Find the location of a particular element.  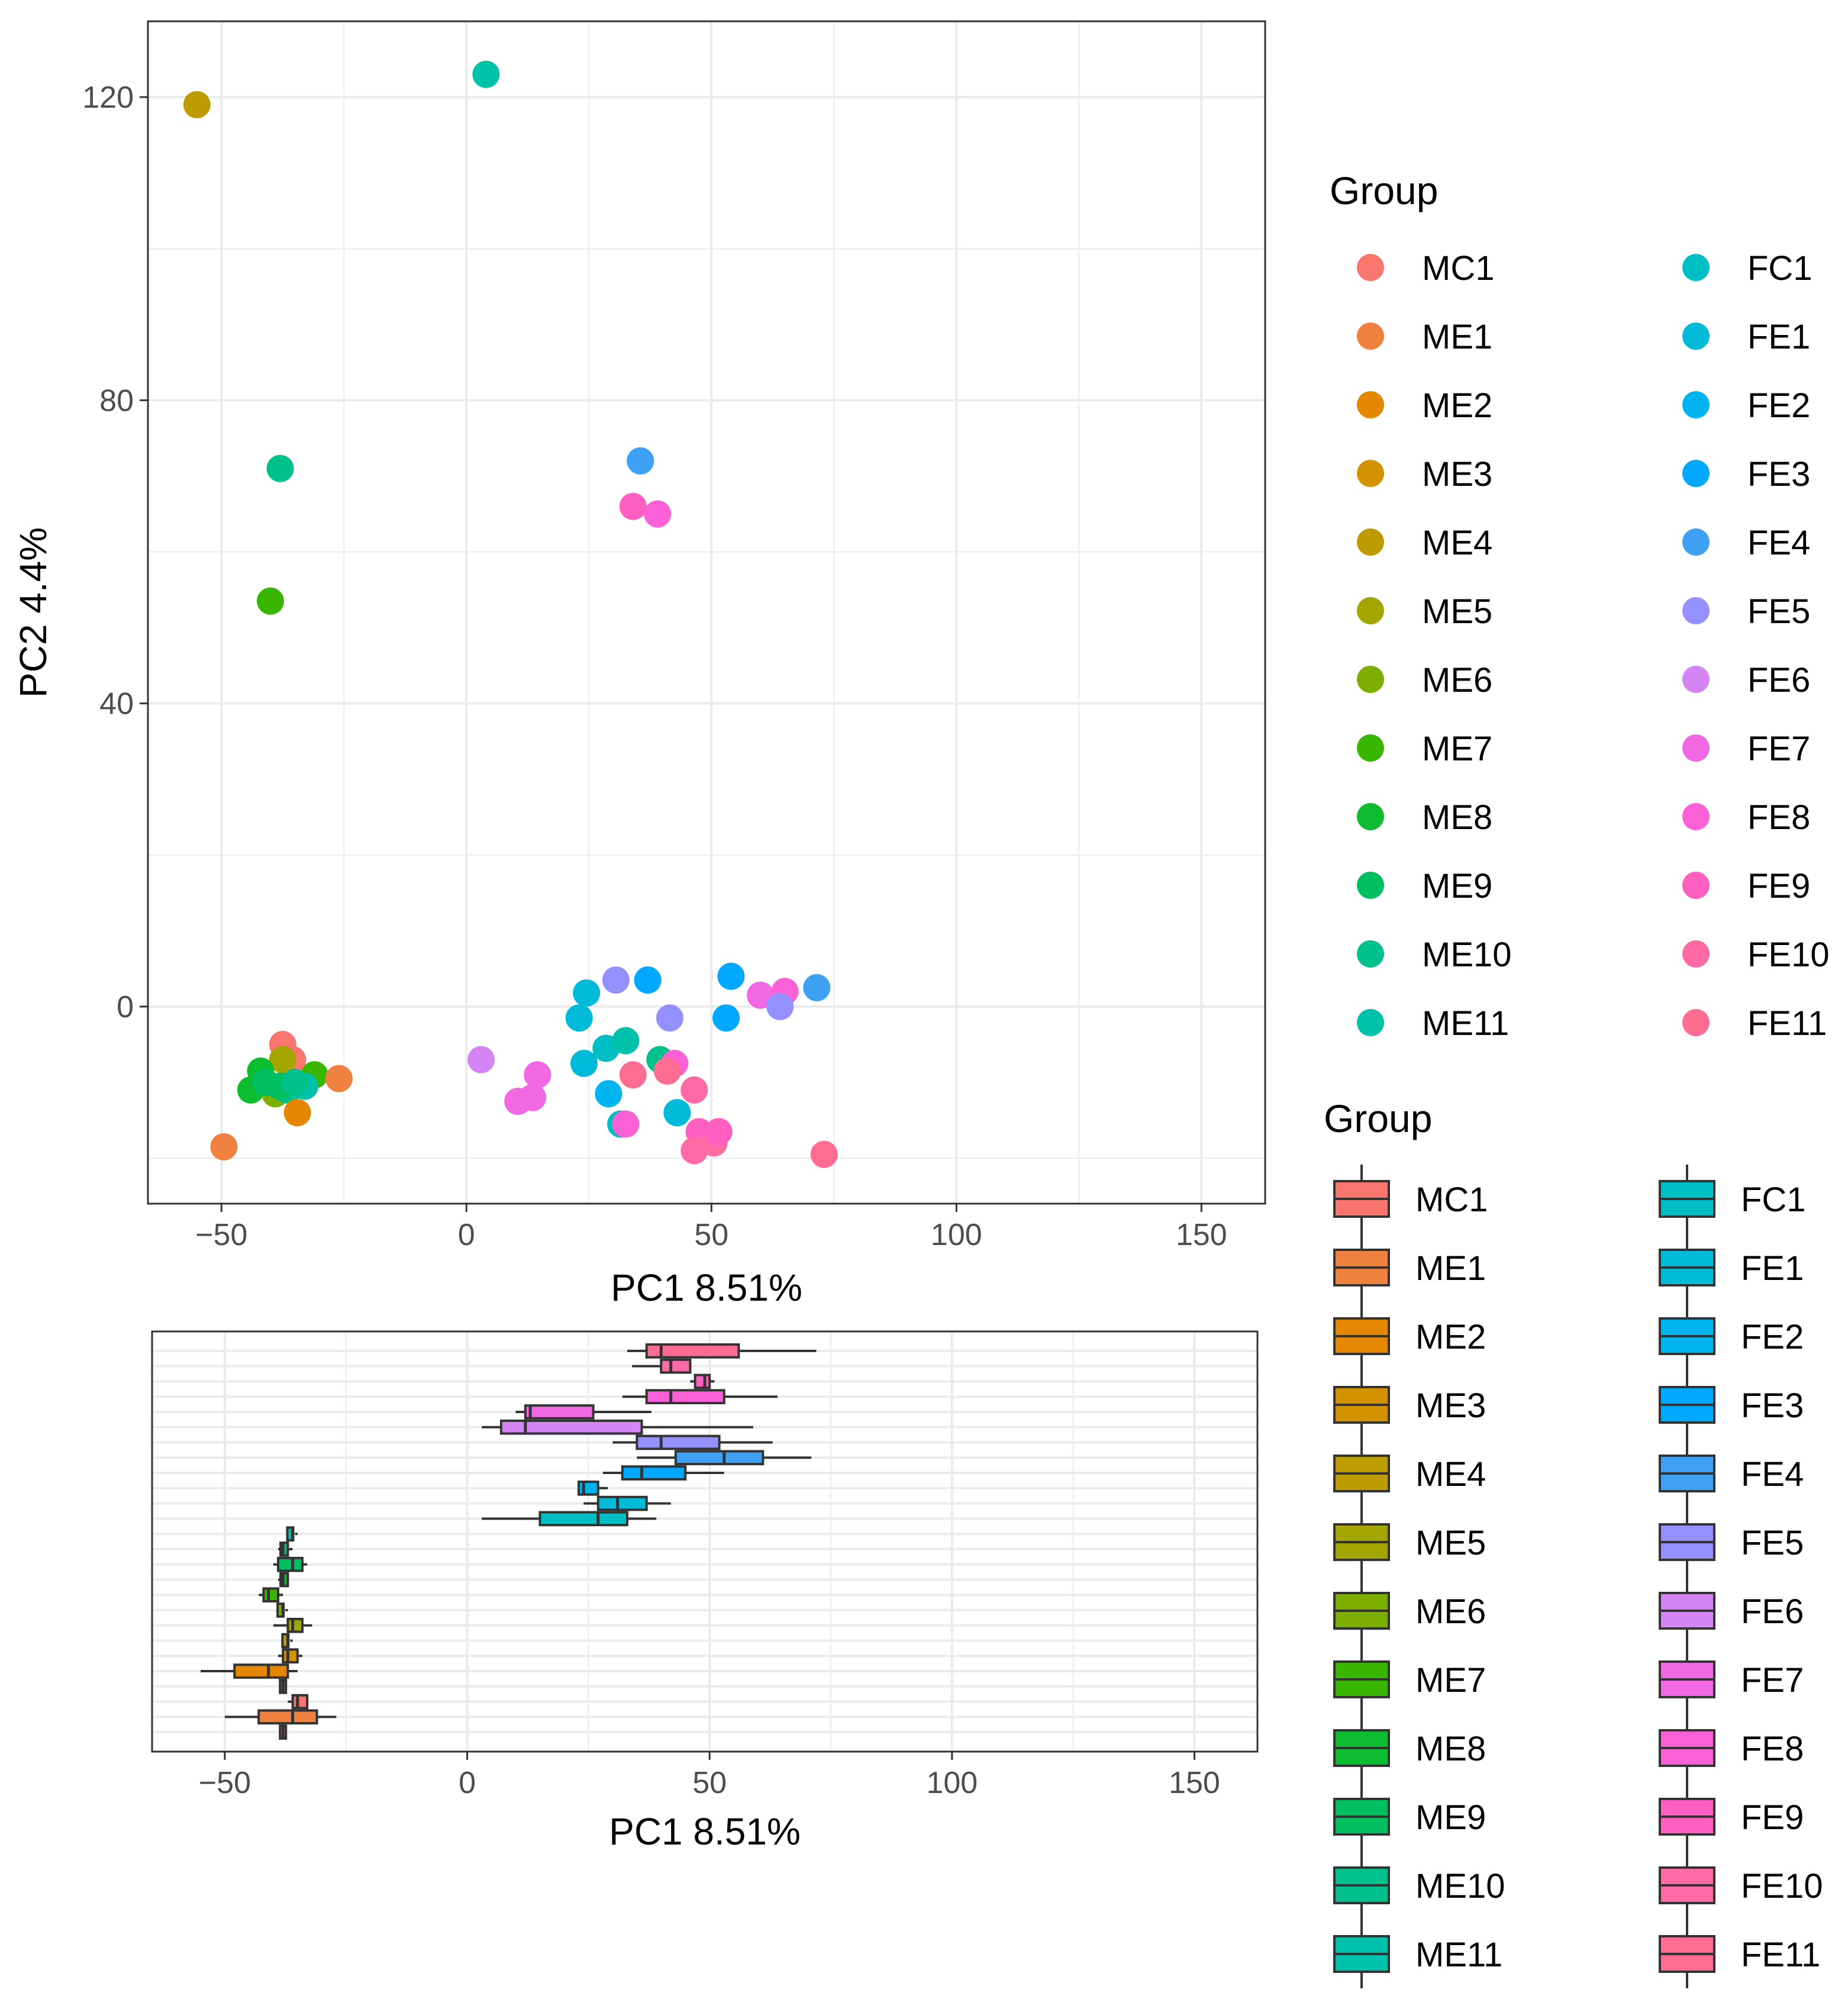

scatter-point-fe5 is located at coordinates (616, 980).